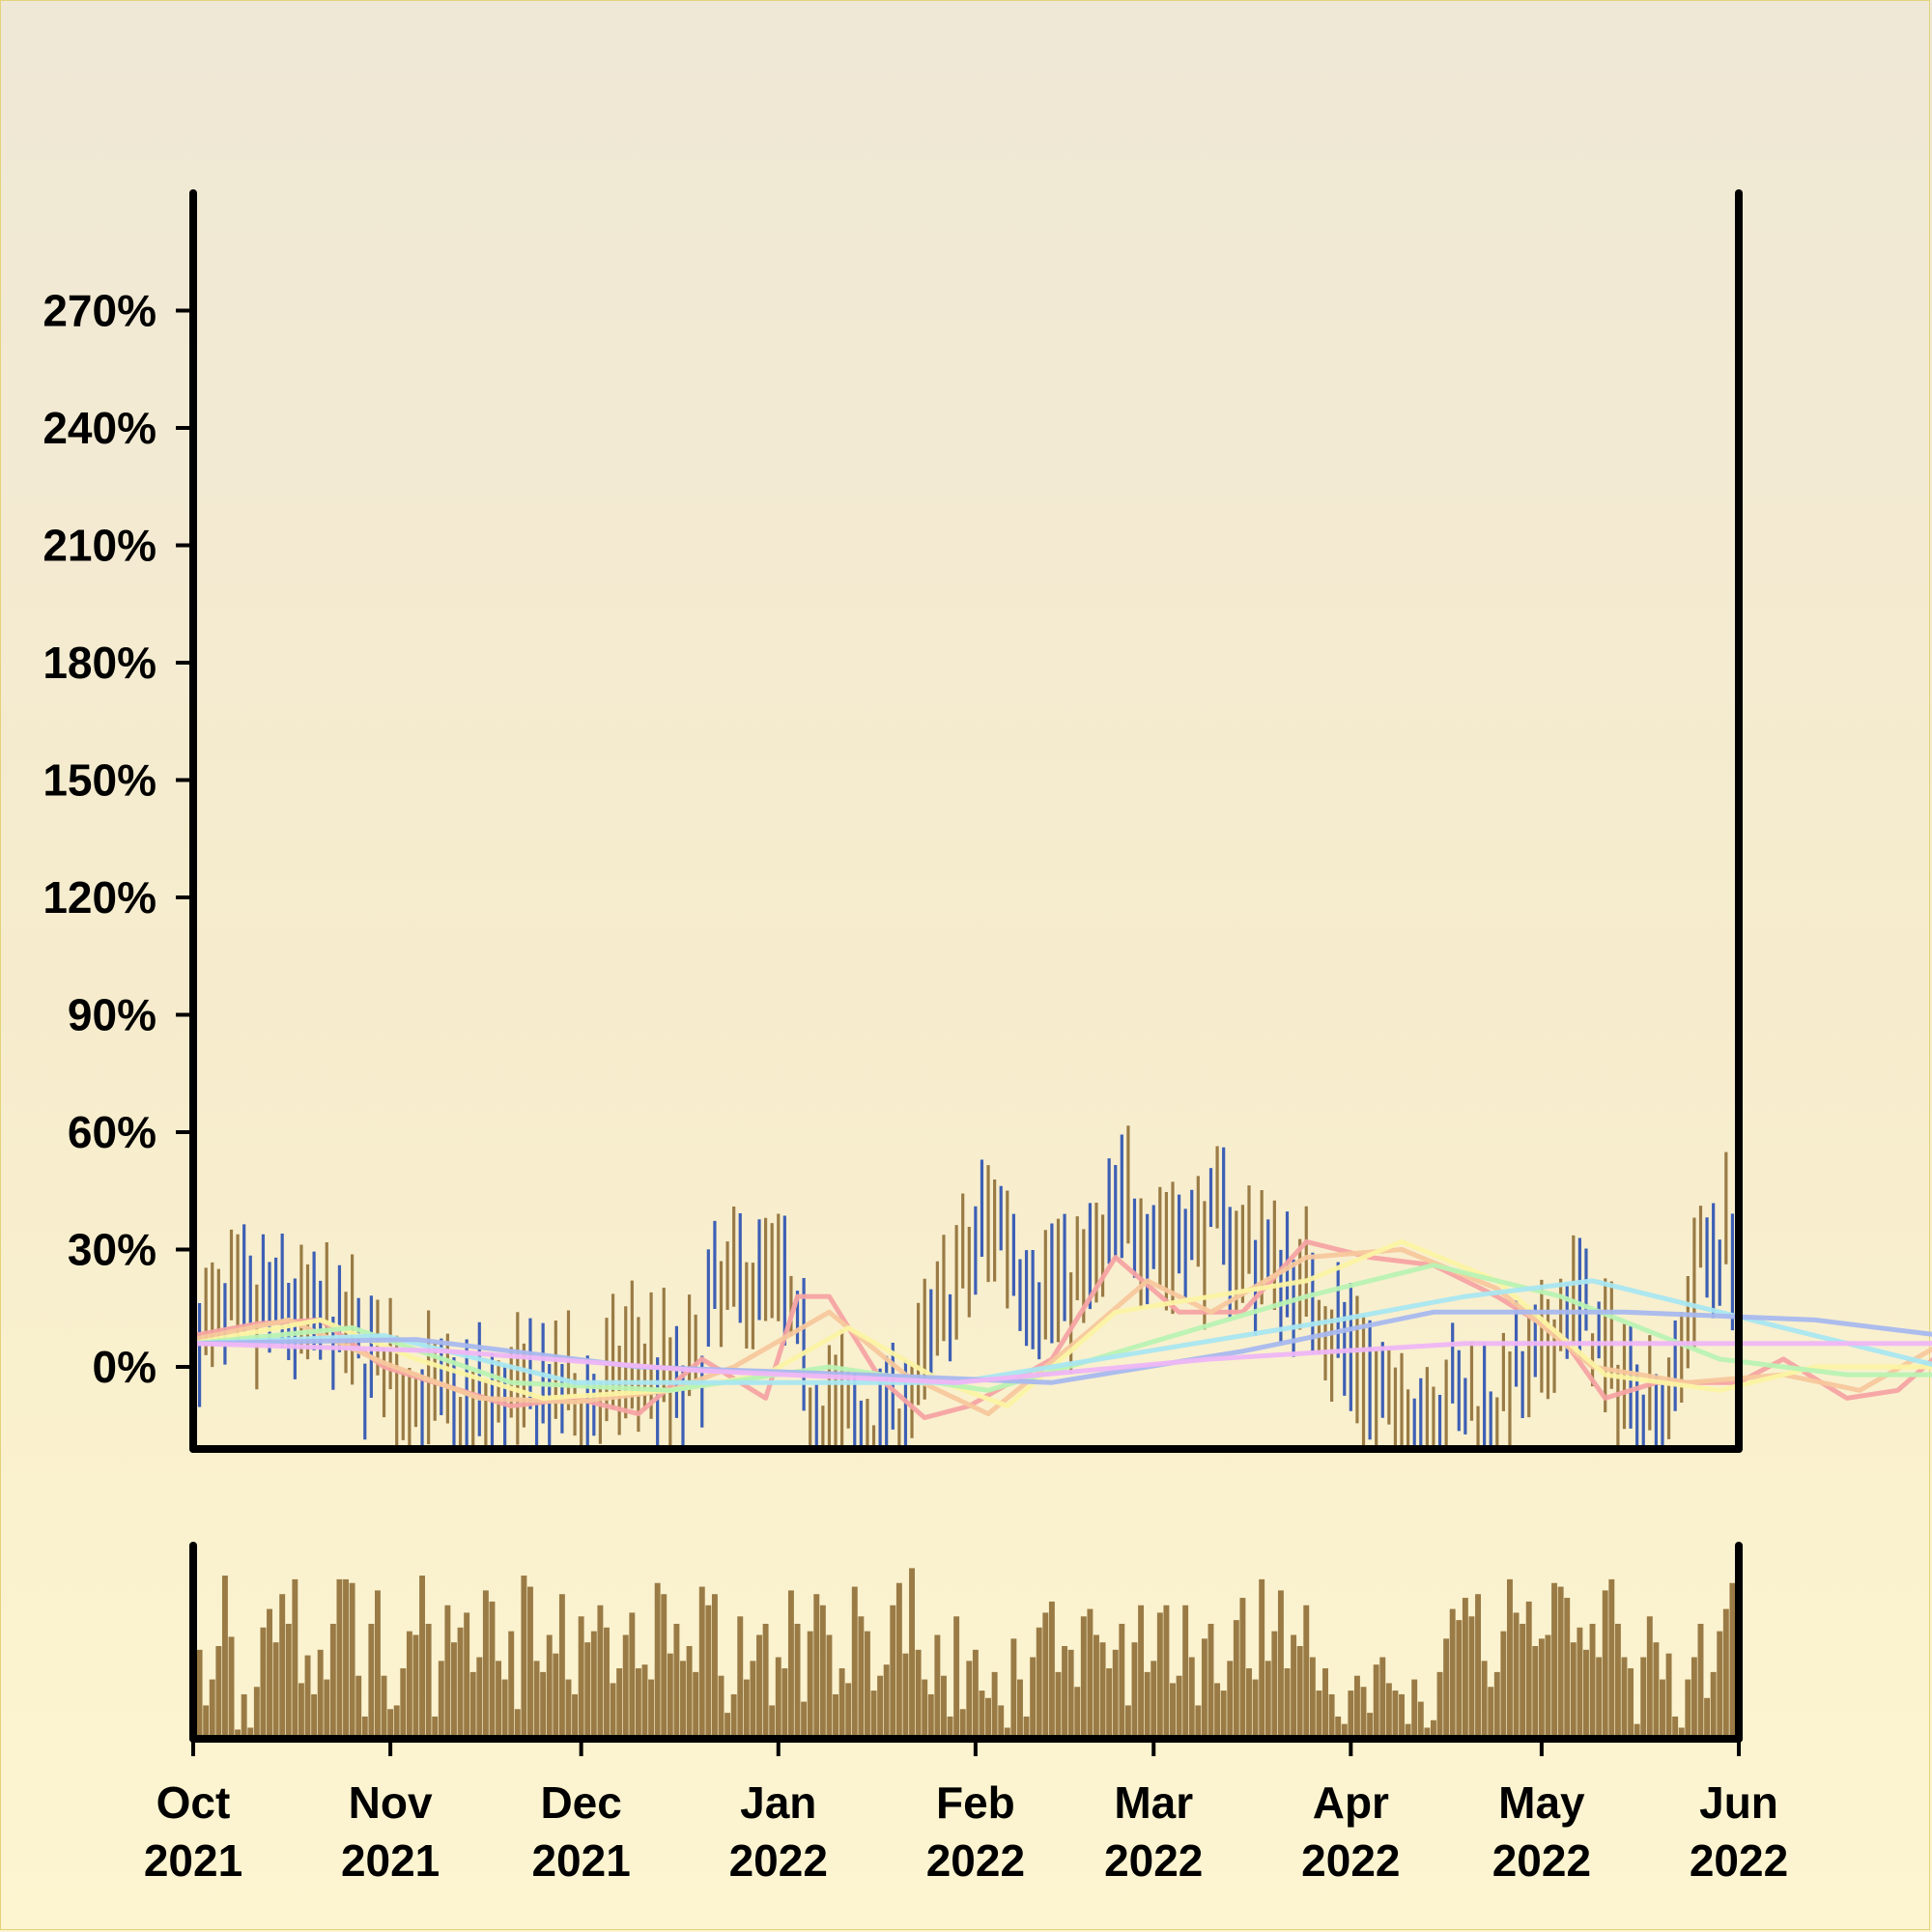  What do you see at coordinates (1153, 1802) in the screenshot?
I see `x-tick-label: Mar` at bounding box center [1153, 1802].